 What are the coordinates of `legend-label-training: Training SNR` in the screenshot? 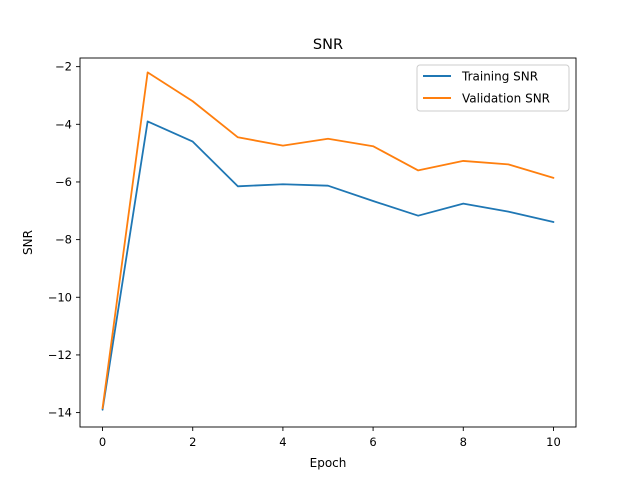 It's located at (499, 77).